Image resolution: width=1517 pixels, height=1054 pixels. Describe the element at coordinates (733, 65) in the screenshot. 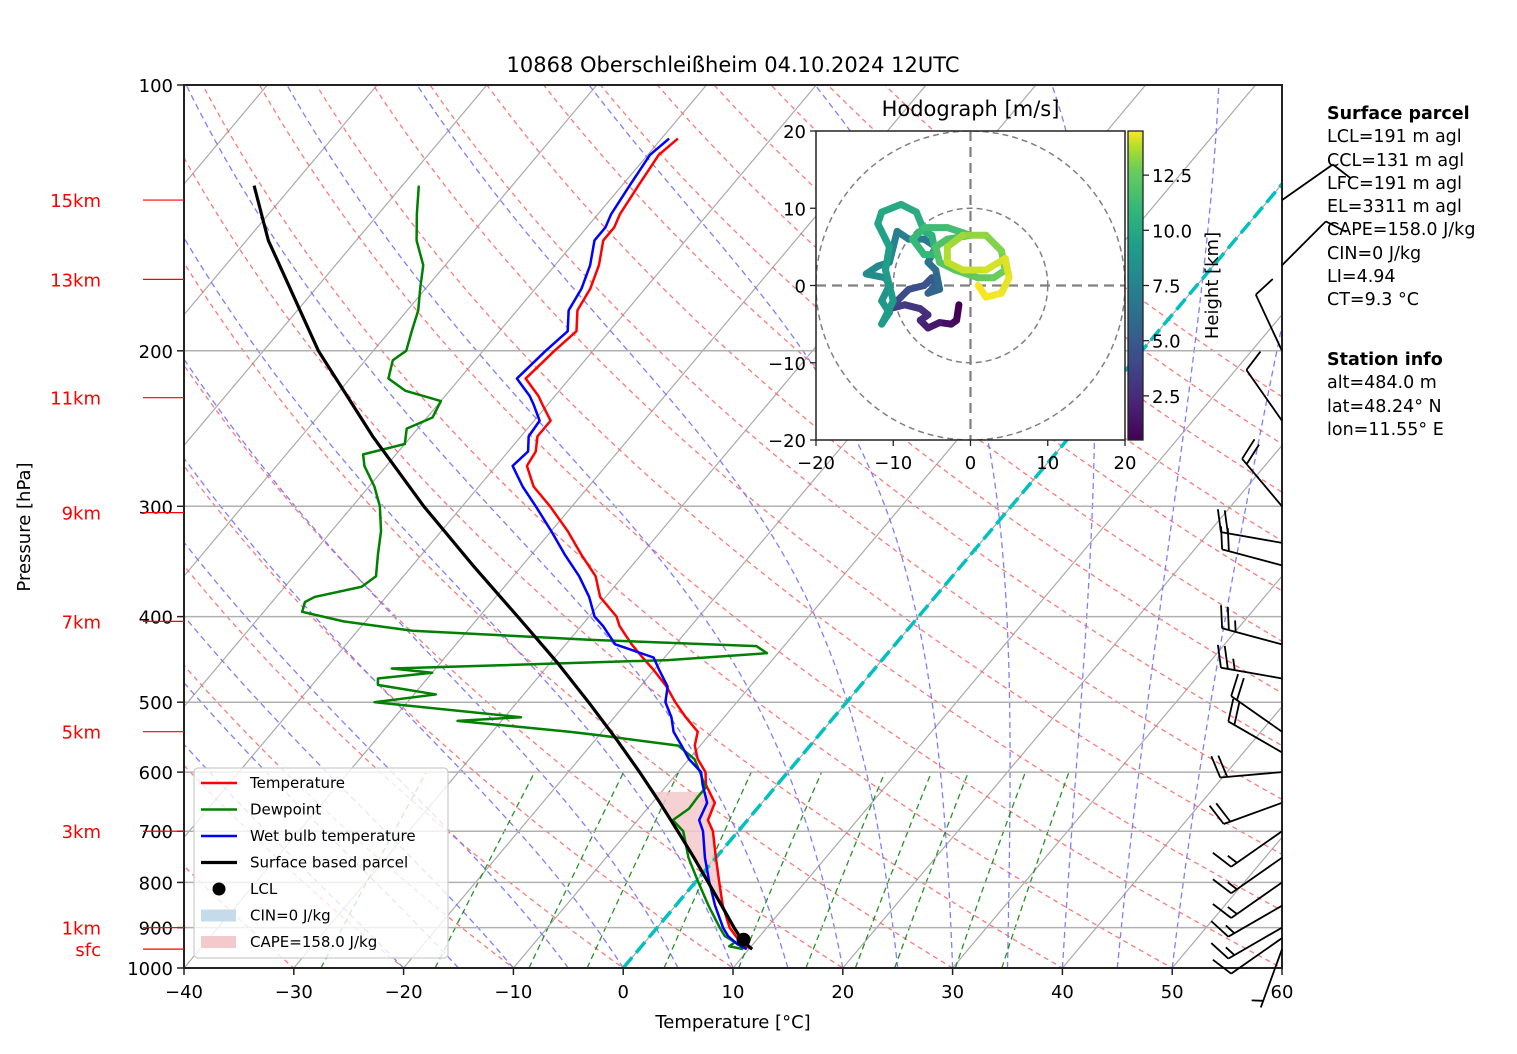

I see `chart-title: 10868 Oberschleißheim 04.10.2024 12UTC` at that location.